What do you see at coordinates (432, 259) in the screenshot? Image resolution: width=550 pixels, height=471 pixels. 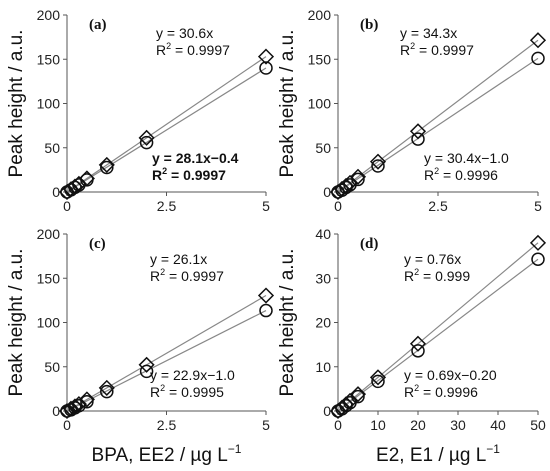 I see `fit-equation: y = 0.76x` at bounding box center [432, 259].